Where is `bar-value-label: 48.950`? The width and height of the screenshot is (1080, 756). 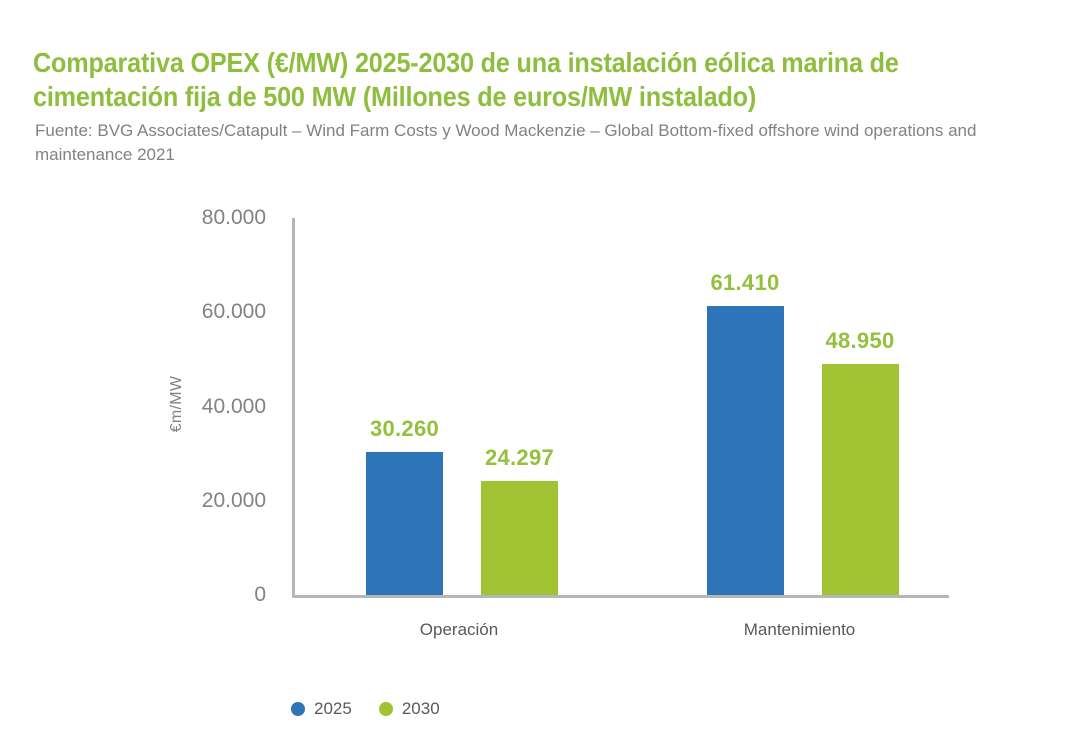 bar-value-label: 48.950 is located at coordinates (860, 341).